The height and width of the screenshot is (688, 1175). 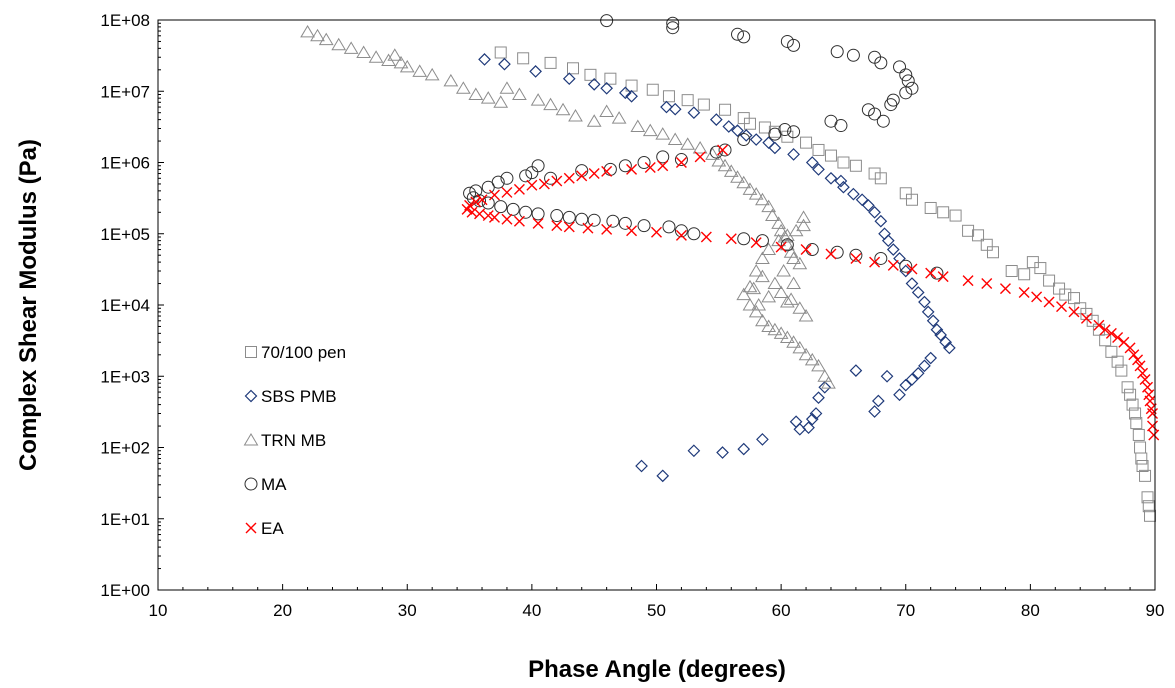 I want to click on legend-label: EA, so click(x=272, y=528).